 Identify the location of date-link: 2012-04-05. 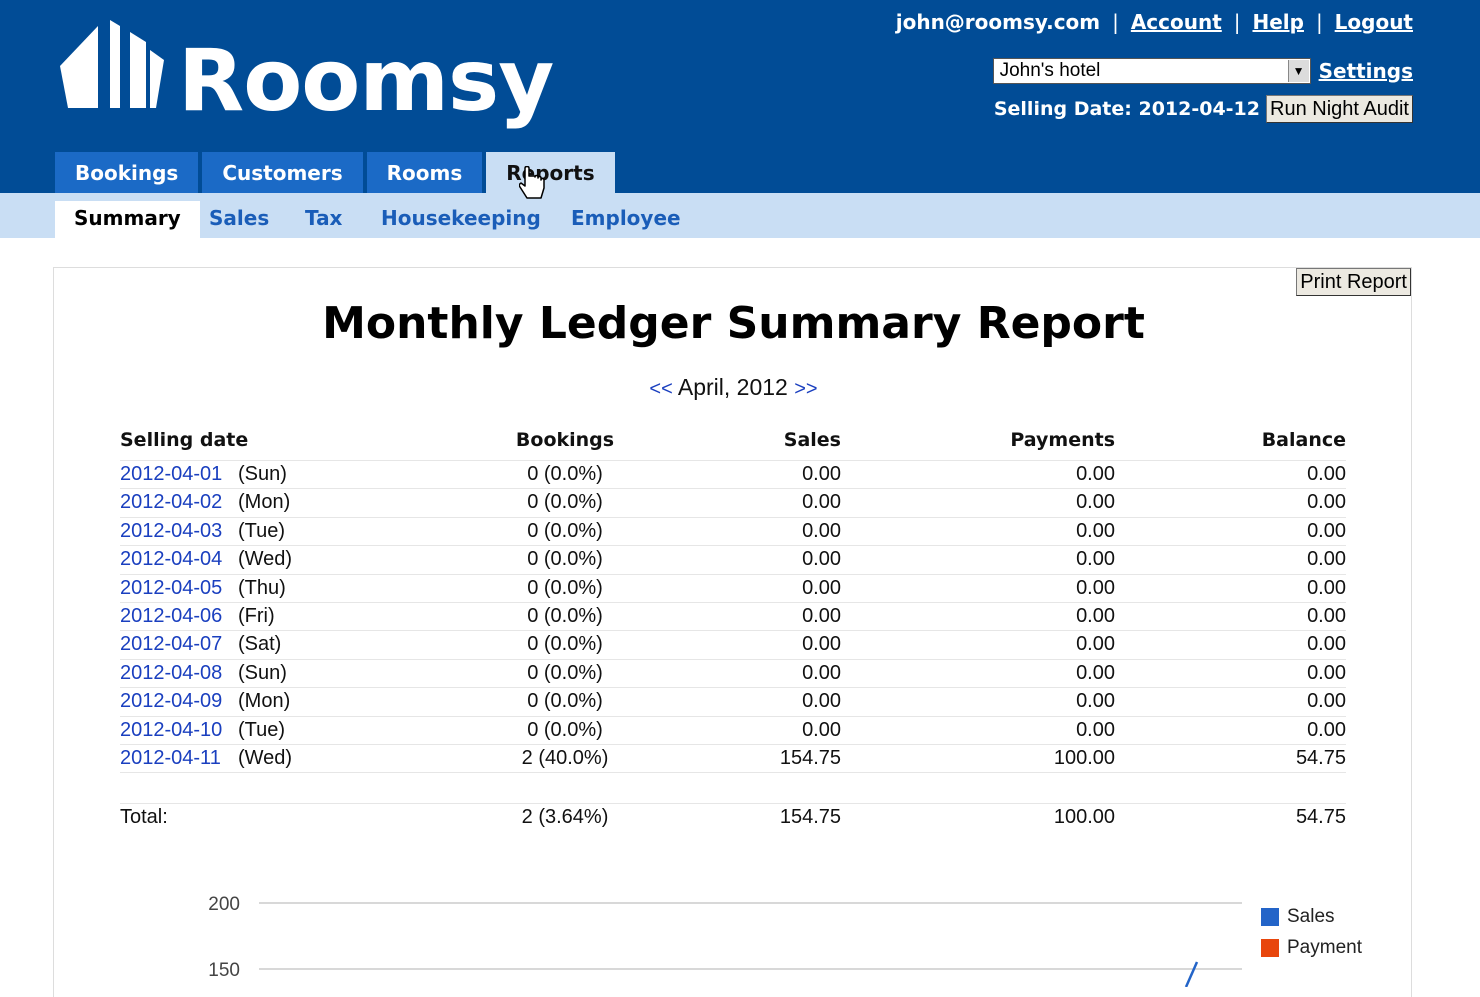
(171, 587).